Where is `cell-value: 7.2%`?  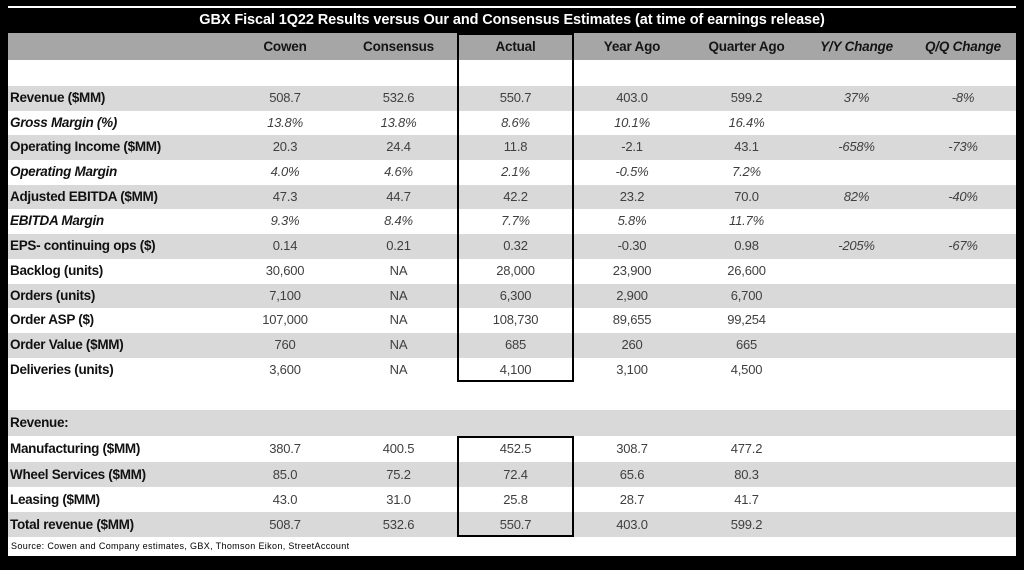
cell-value: 7.2% is located at coordinates (746, 172).